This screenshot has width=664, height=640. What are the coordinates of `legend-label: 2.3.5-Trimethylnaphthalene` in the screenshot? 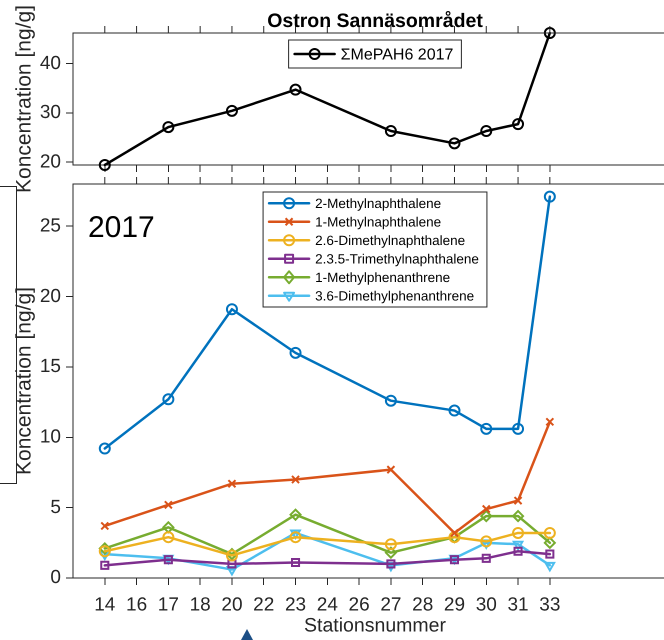 It's located at (397, 258).